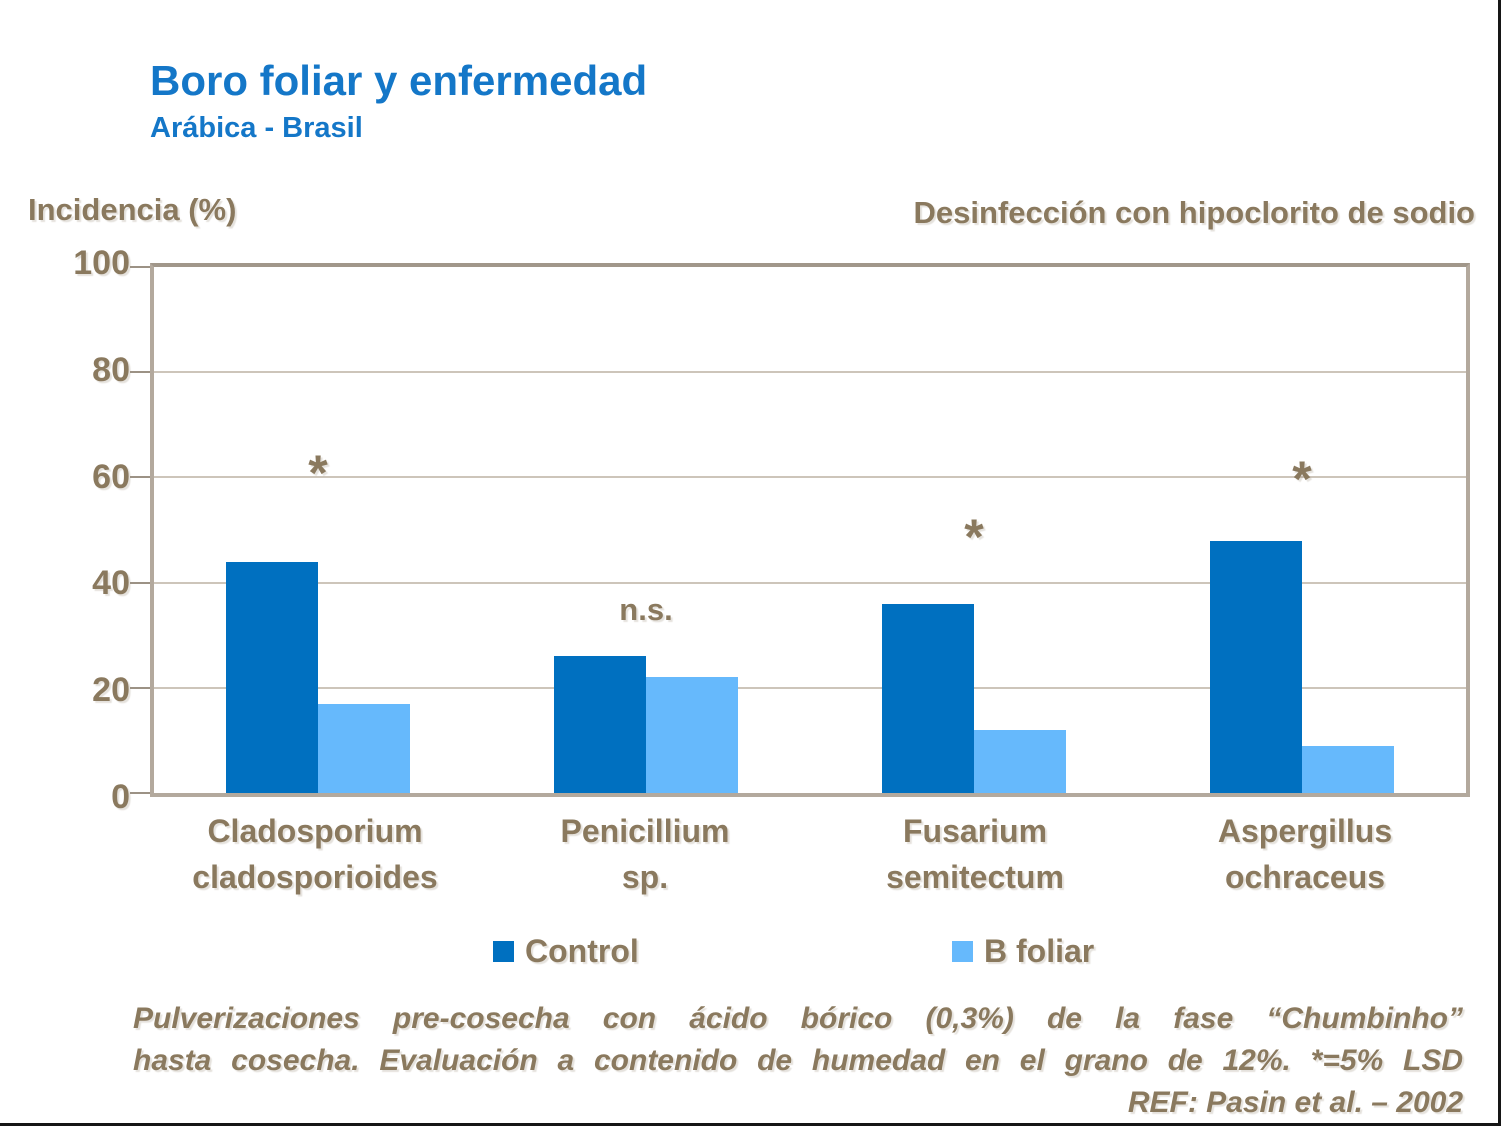 This screenshot has width=1501, height=1126. Describe the element at coordinates (111, 476) in the screenshot. I see `y-tick-label: 60` at that location.